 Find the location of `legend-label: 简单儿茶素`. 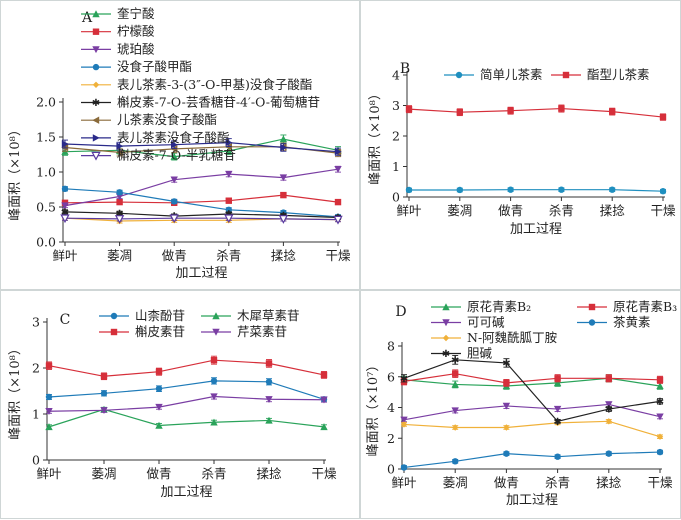

legend-label: 简单儿茶素 is located at coordinates (511, 74).